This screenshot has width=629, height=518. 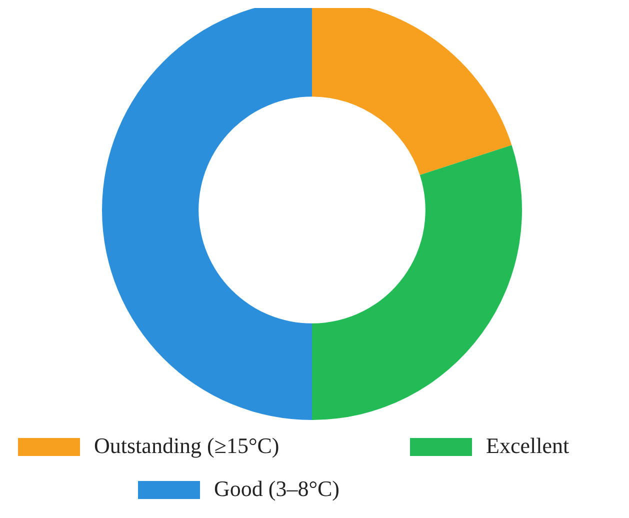 What do you see at coordinates (277, 488) in the screenshot?
I see `legend-label: Good (3–8°C)` at bounding box center [277, 488].